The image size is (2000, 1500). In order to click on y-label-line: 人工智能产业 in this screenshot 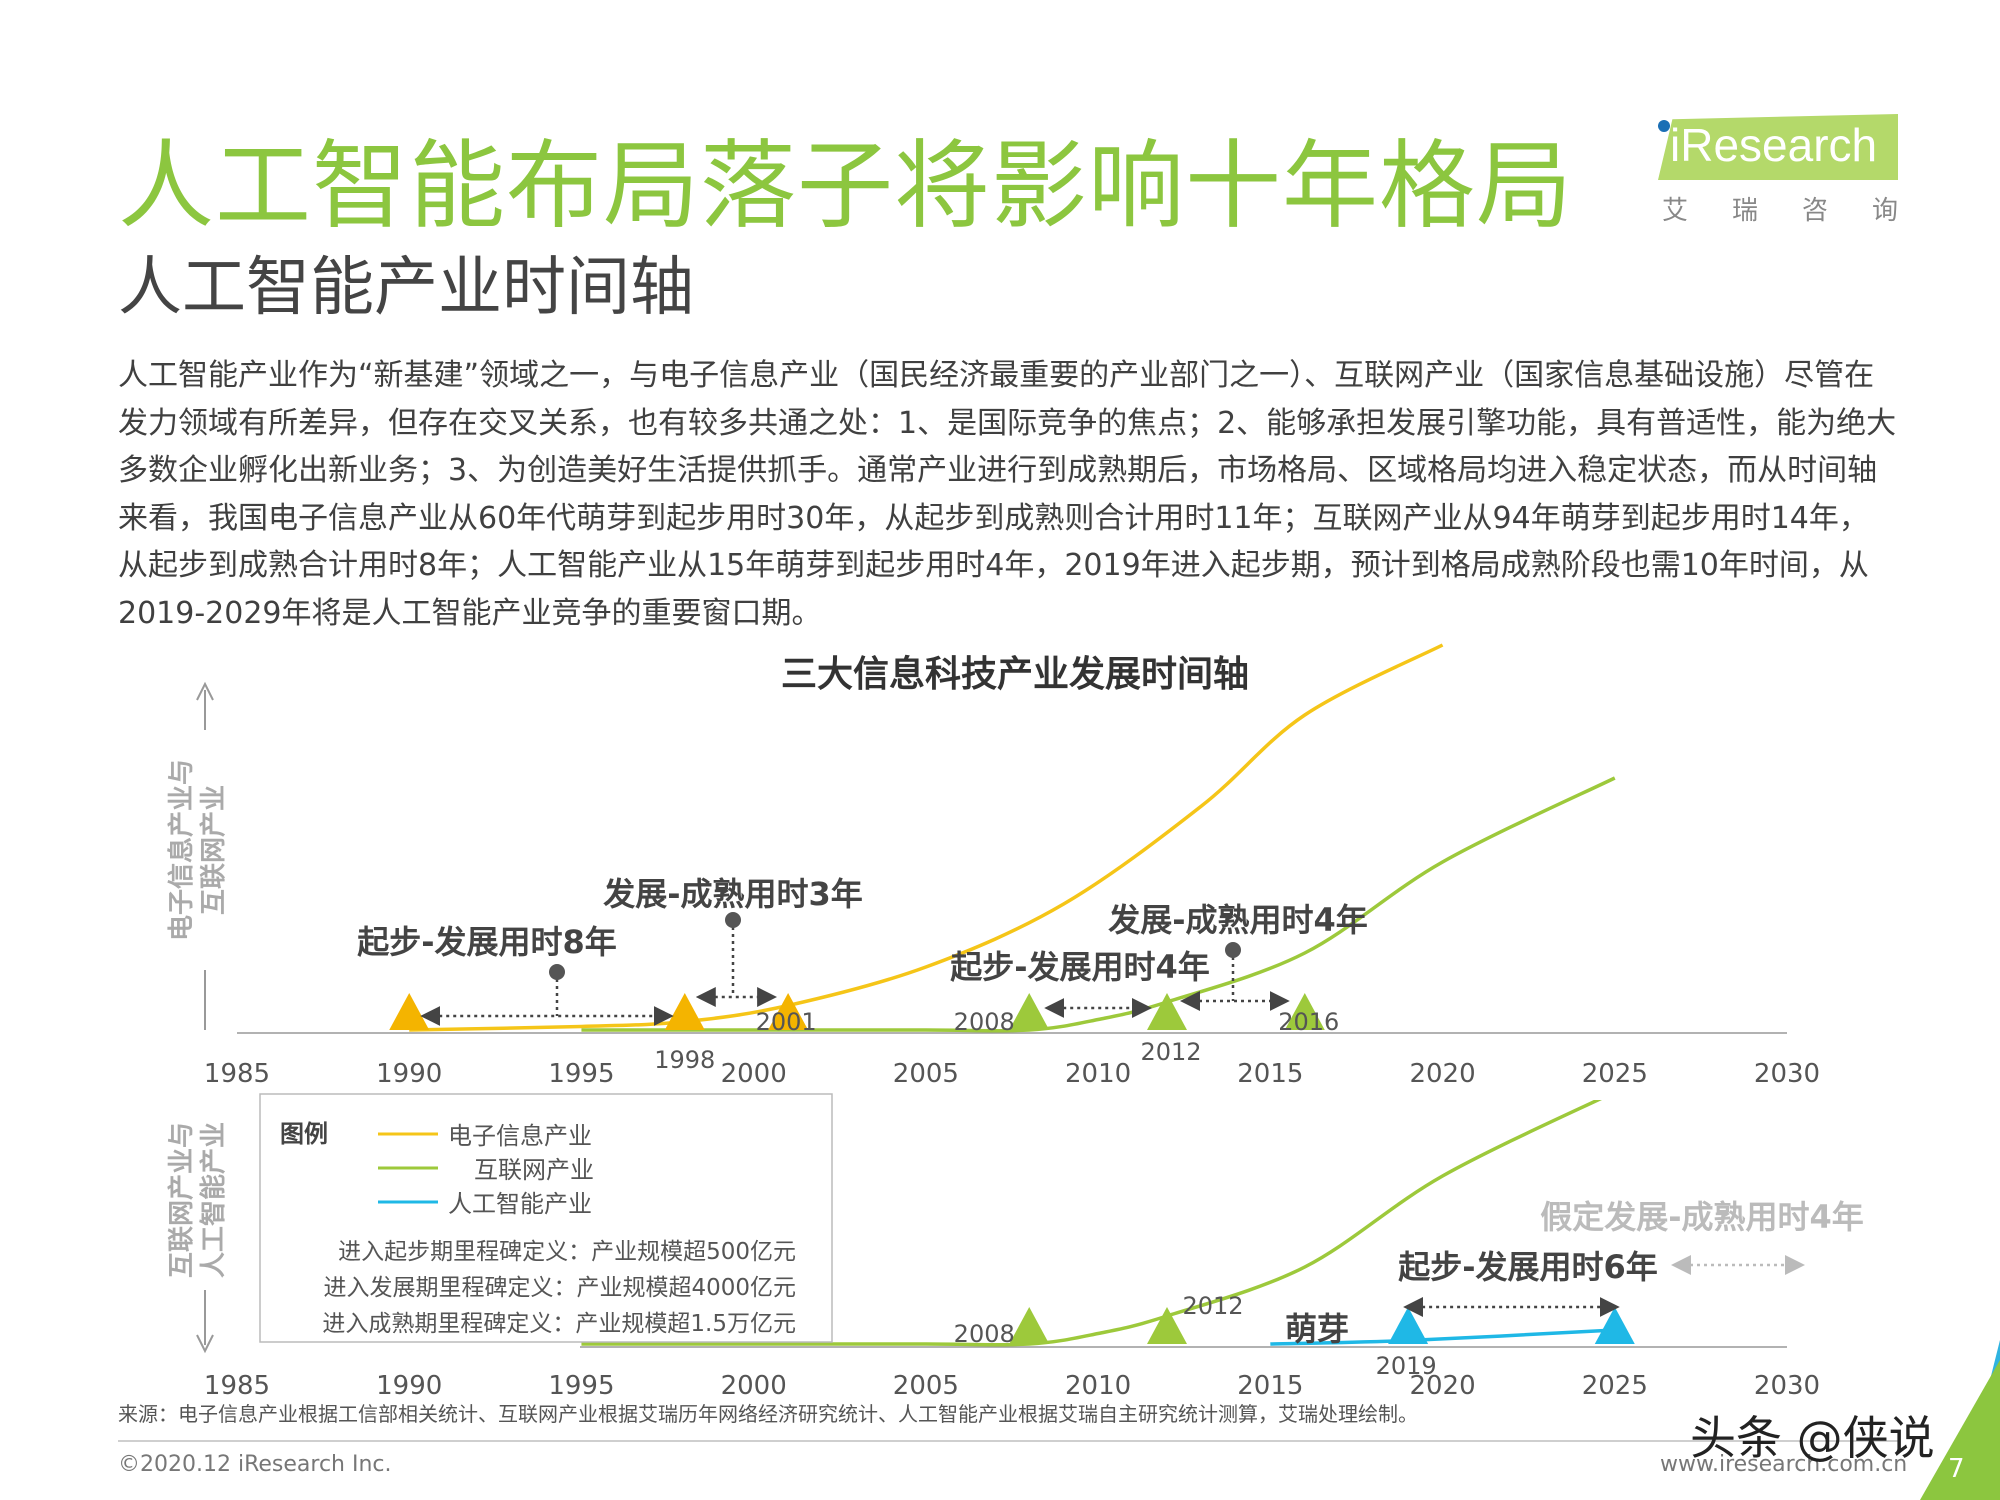, I will do `click(213, 1200)`.